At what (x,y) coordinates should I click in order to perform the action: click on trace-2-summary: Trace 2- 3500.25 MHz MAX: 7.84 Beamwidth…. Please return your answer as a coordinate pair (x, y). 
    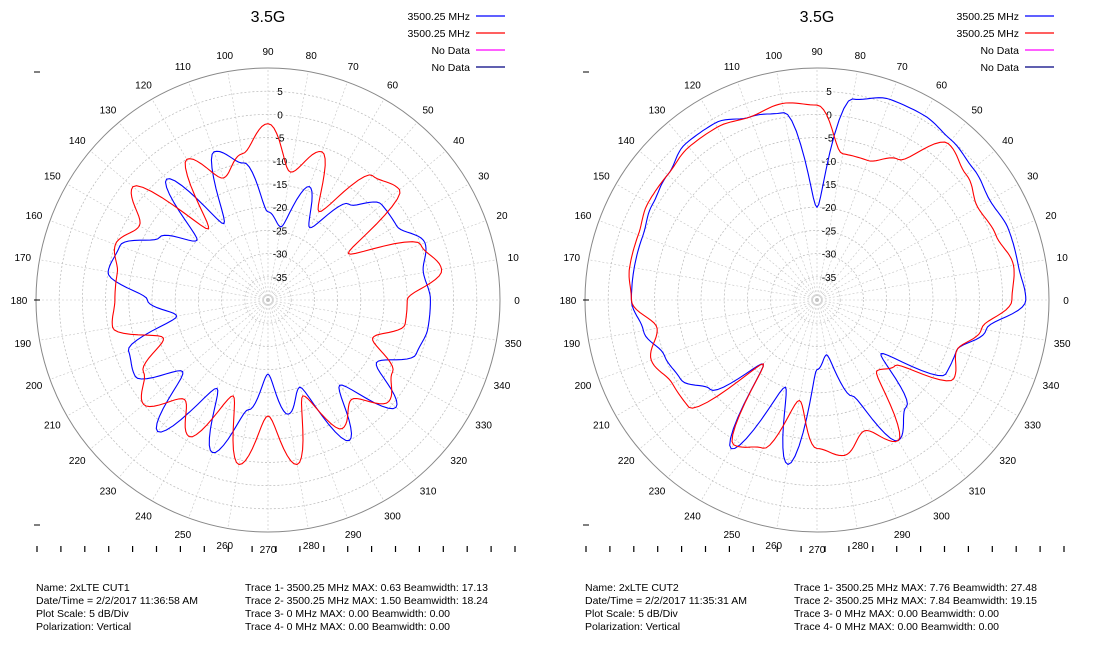
    Looking at the image, I should click on (915, 601).